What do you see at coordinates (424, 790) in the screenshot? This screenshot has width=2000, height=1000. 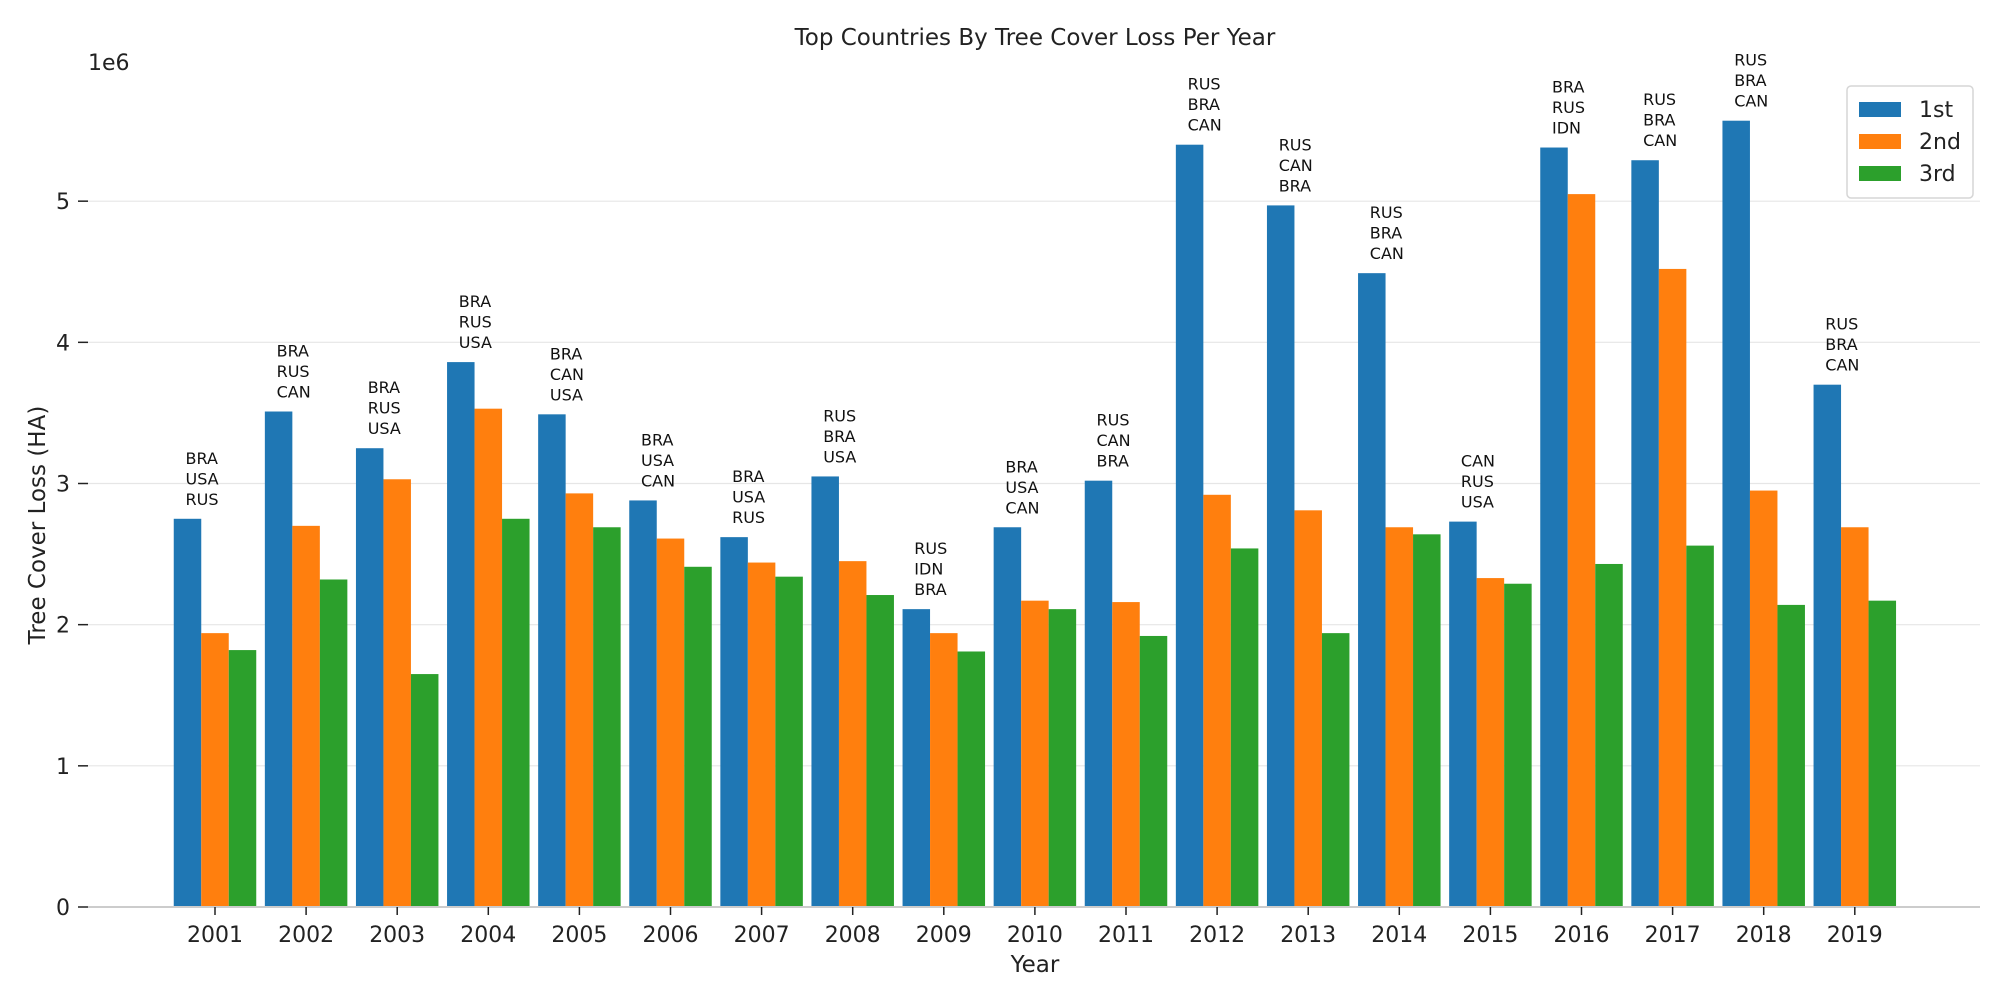 I see `bar-3rd-2003` at bounding box center [424, 790].